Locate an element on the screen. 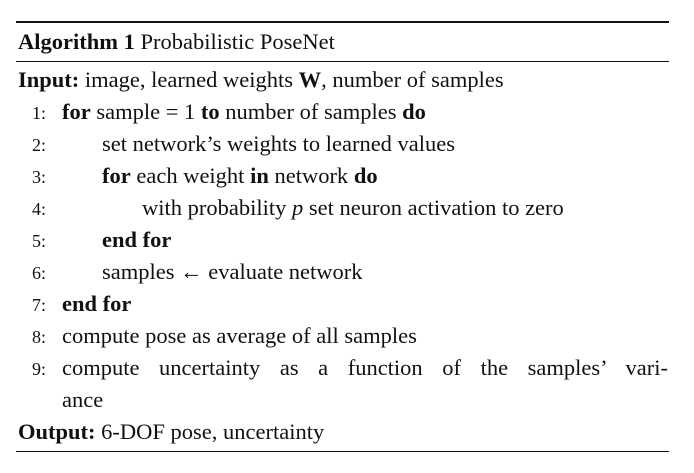 The width and height of the screenshot is (694, 473). step-number: 5: is located at coordinates (38, 241).